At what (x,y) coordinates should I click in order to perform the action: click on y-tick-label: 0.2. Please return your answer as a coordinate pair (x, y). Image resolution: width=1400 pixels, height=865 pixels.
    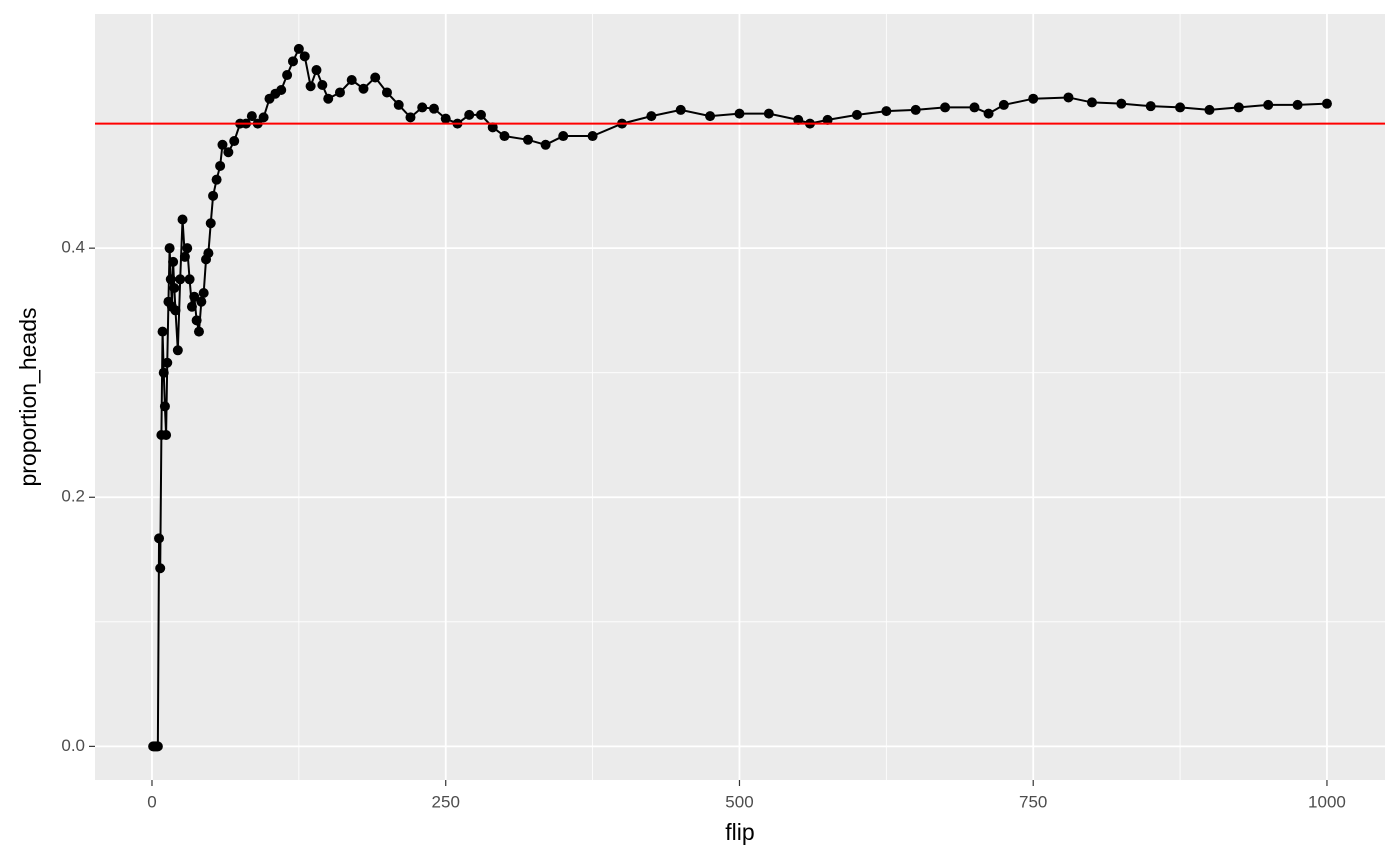
    Looking at the image, I should click on (73, 496).